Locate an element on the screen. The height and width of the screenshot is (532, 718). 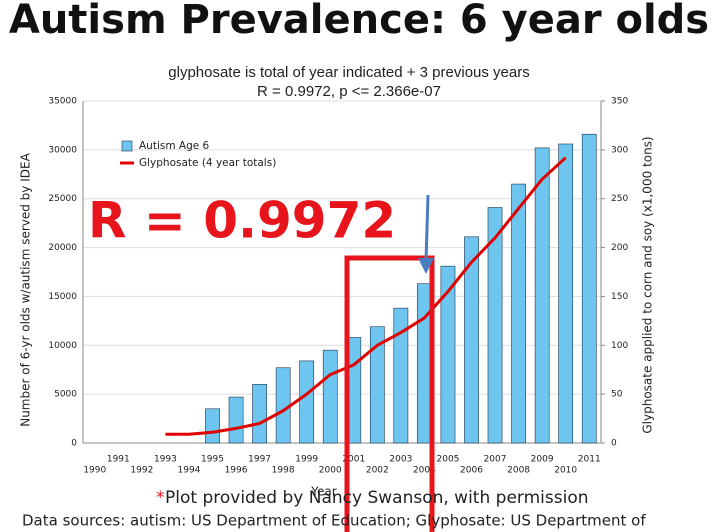
y-tick-label: 30000 is located at coordinates (62, 150).